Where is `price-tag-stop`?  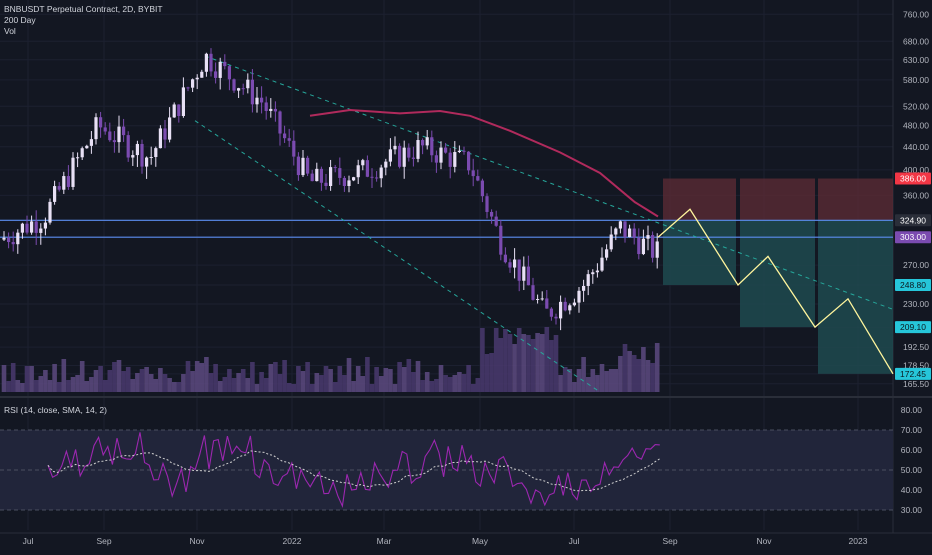
price-tag-stop is located at coordinates (913, 178).